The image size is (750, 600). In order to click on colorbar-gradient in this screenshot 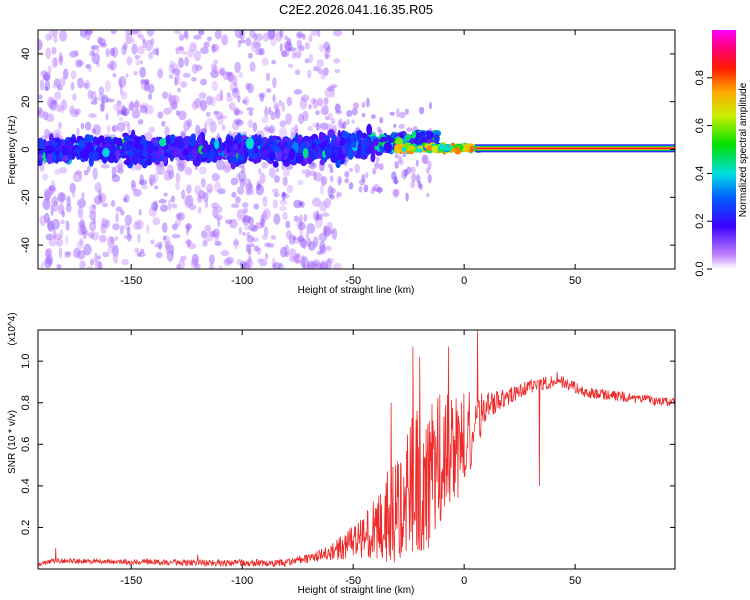, I will do `click(724, 149)`.